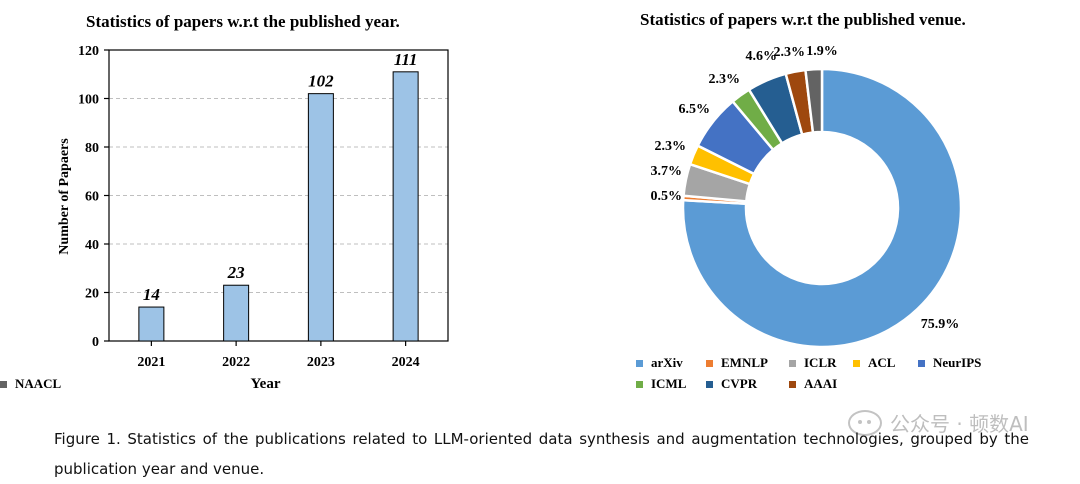 This screenshot has height=484, width=1080. I want to click on legend-item-acl: ACL, so click(874, 363).